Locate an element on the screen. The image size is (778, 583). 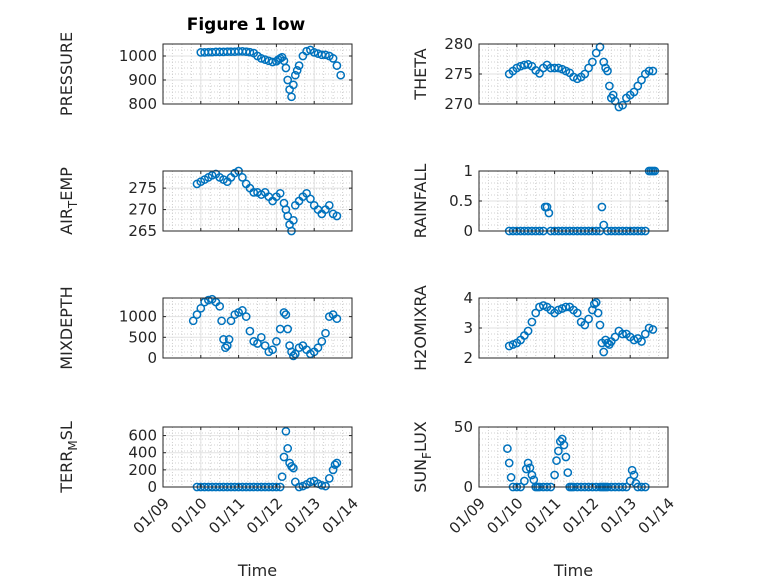
y-axis-label: SUNFLUX is located at coordinates (422, 457).